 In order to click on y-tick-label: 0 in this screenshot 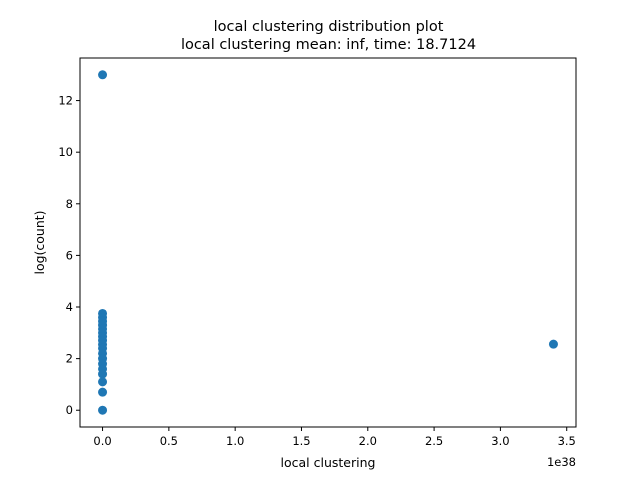, I will do `click(69, 410)`.